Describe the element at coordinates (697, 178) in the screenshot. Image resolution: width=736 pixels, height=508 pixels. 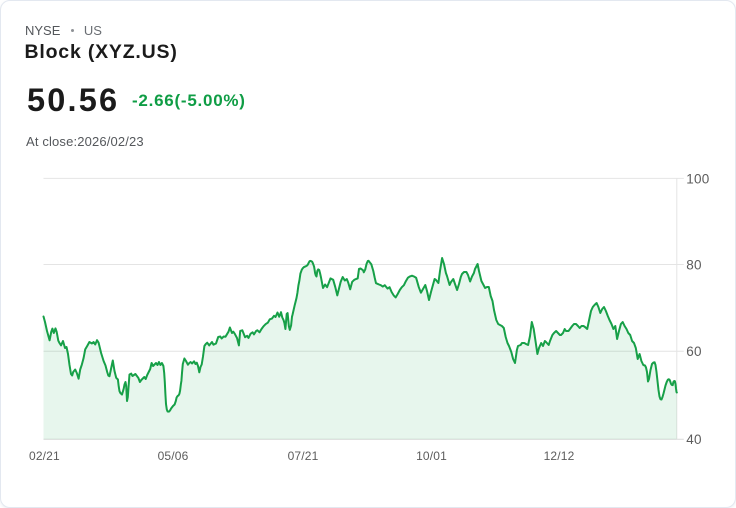
I see `svg-text: 100` at that location.